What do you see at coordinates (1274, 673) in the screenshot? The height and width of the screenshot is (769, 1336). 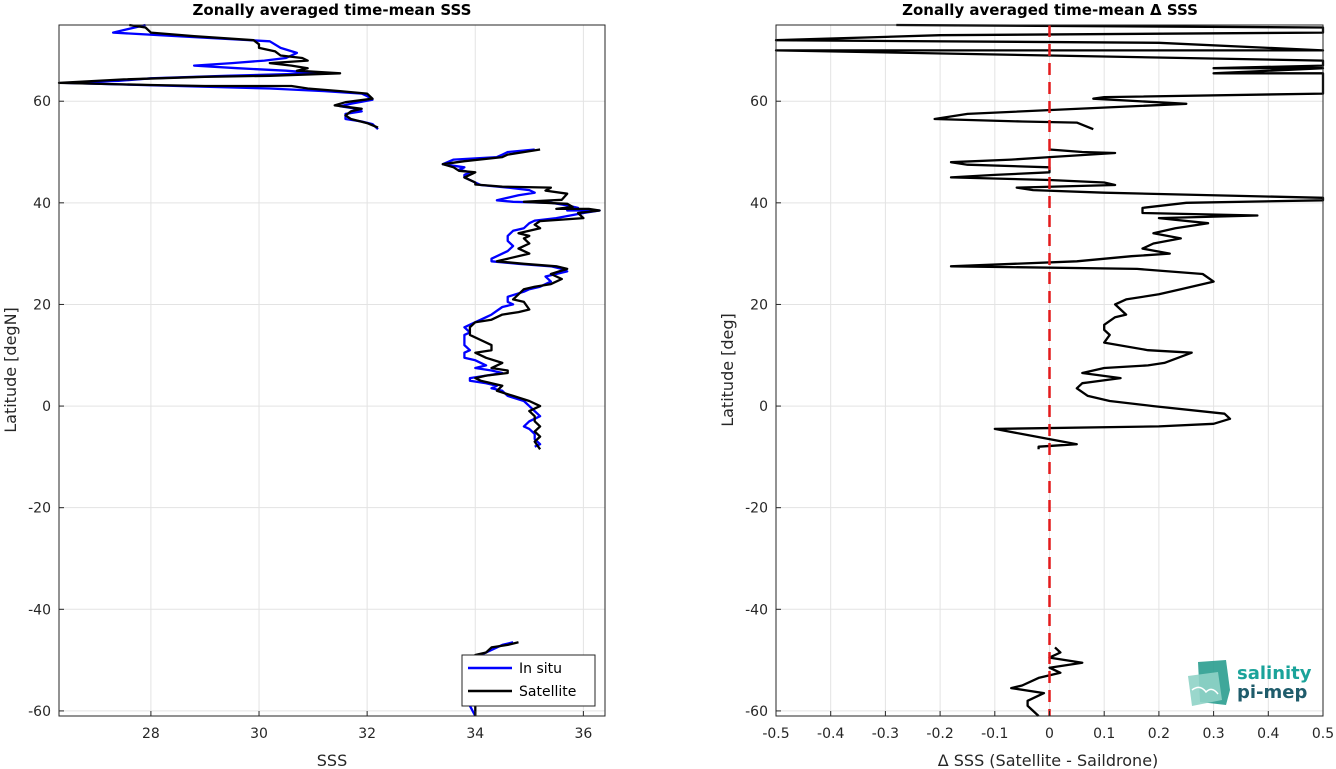 I see `logo-line-1: salinity` at bounding box center [1274, 673].